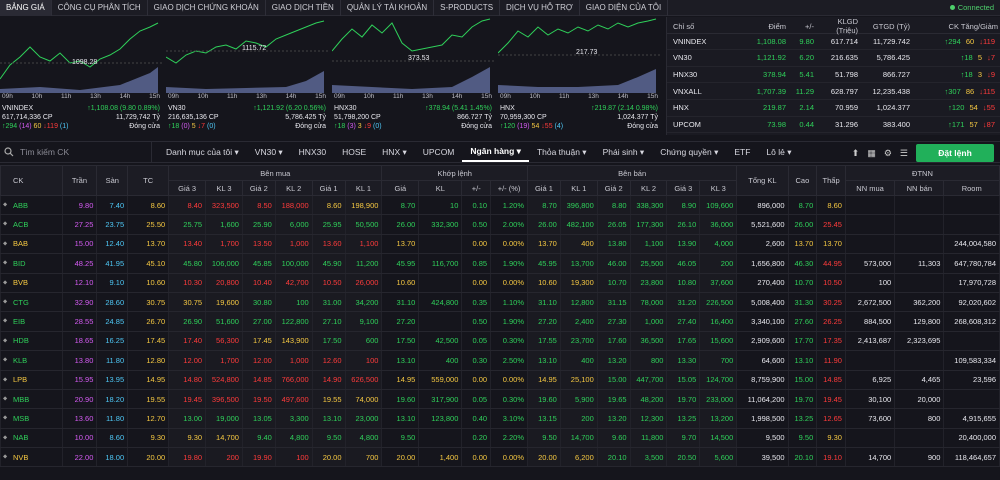  Describe the element at coordinates (561, 151) in the screenshot. I see `tab-7: Thỏa thuận ▾` at that location.